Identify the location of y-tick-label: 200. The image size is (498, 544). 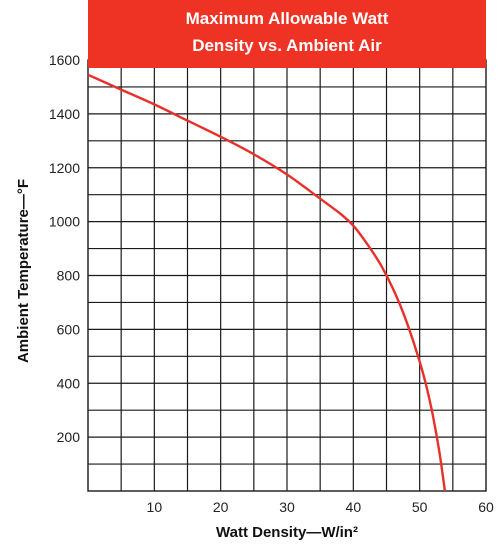
(69, 437).